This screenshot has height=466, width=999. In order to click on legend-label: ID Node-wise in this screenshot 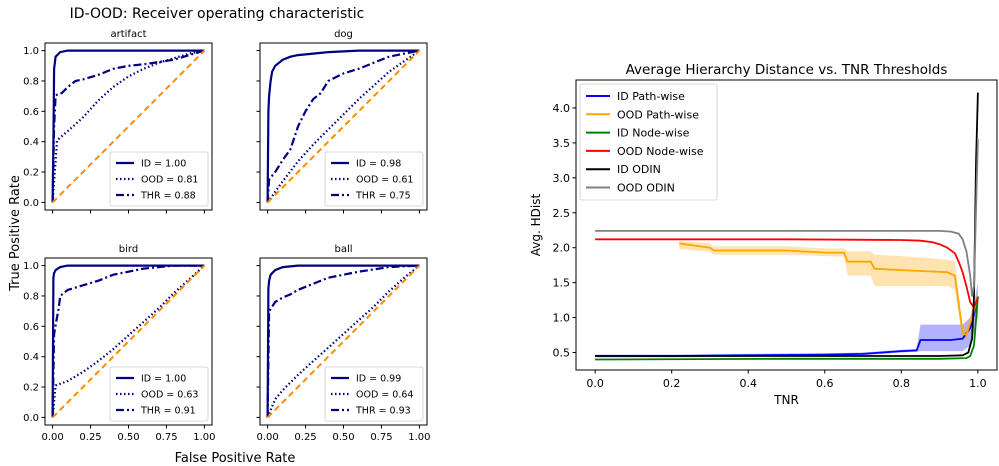, I will do `click(653, 133)`.